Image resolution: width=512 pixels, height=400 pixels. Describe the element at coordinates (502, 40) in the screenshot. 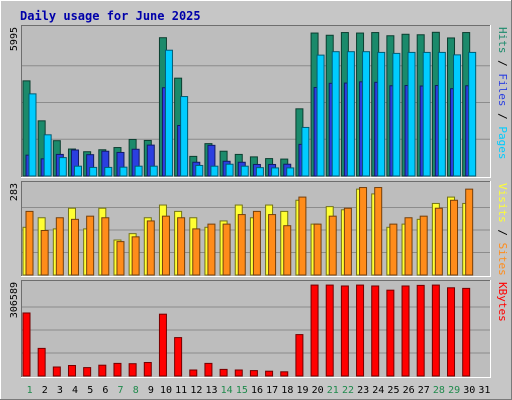

I see `legend-hits: Hits` at that location.